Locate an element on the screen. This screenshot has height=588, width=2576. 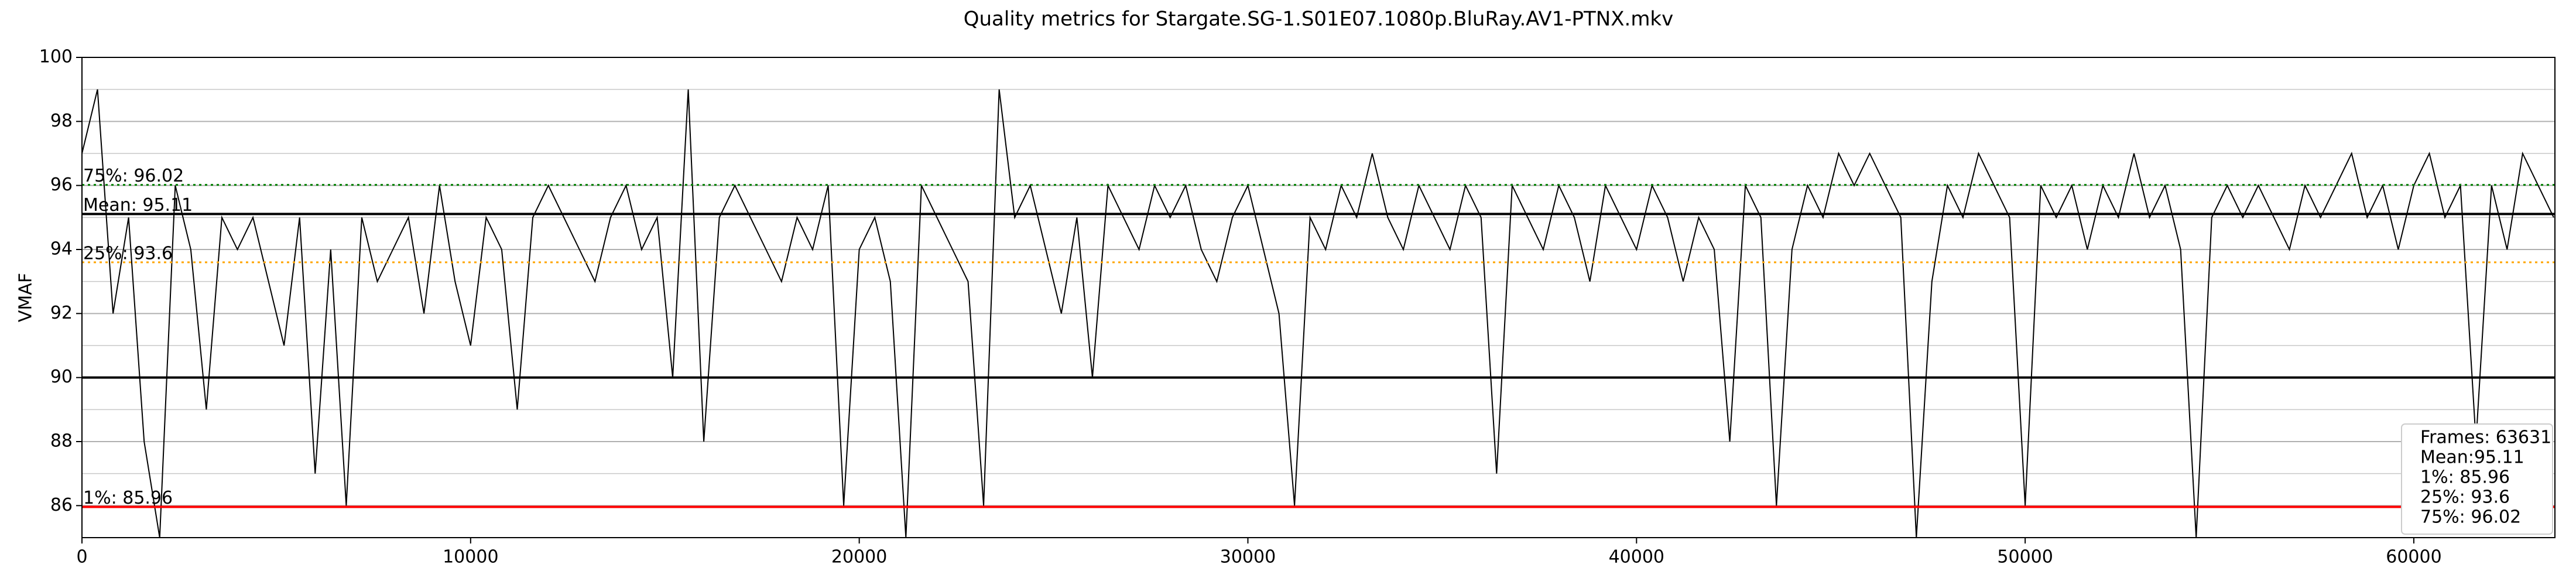
y-axis-label: VMAF is located at coordinates (26, 297).